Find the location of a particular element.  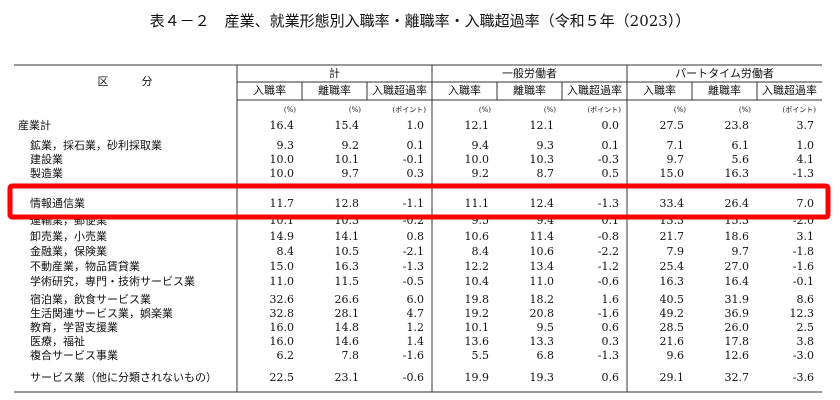

cell-value: 12.1 is located at coordinates (477, 125).